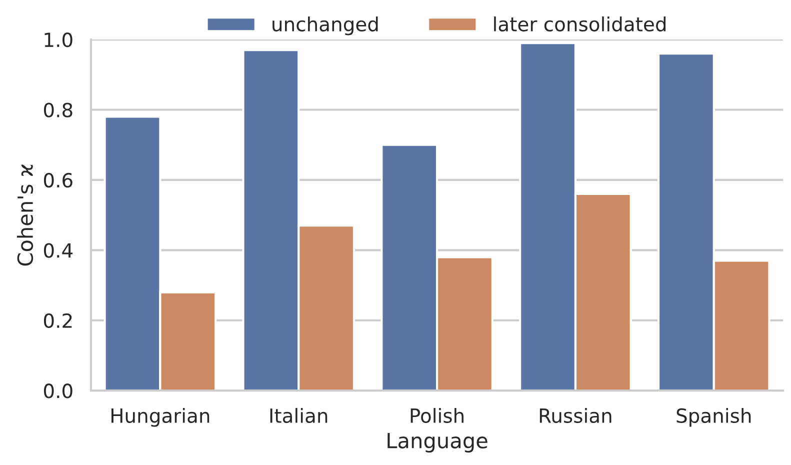 The width and height of the screenshot is (791, 465). I want to click on y-tick-label: 0.0, so click(58, 391).